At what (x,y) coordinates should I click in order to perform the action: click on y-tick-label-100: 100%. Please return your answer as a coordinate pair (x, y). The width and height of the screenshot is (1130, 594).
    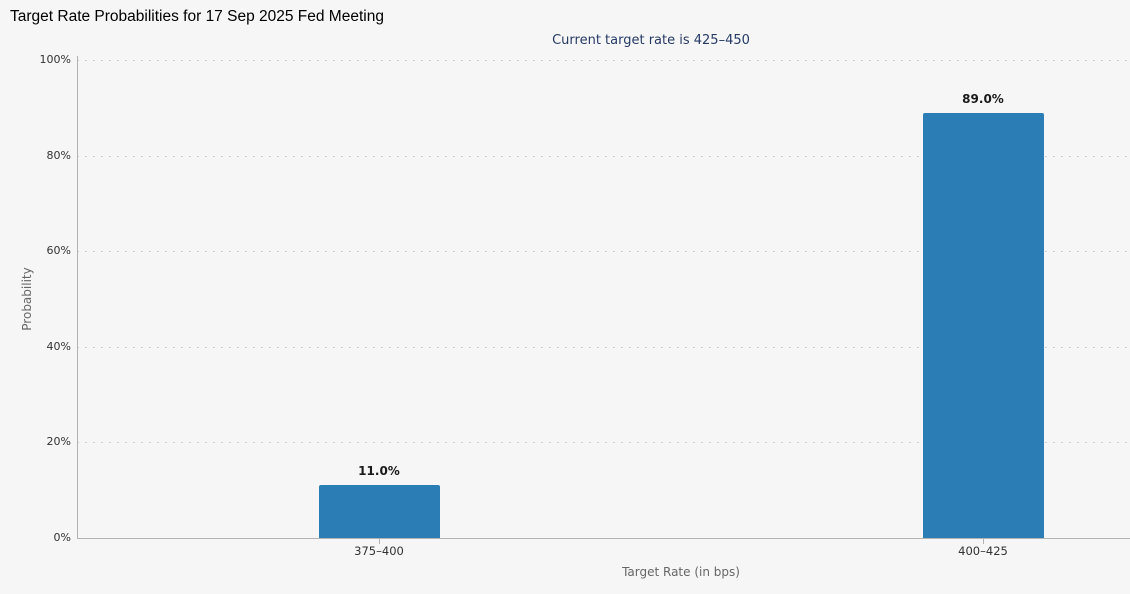
    Looking at the image, I should click on (55, 59).